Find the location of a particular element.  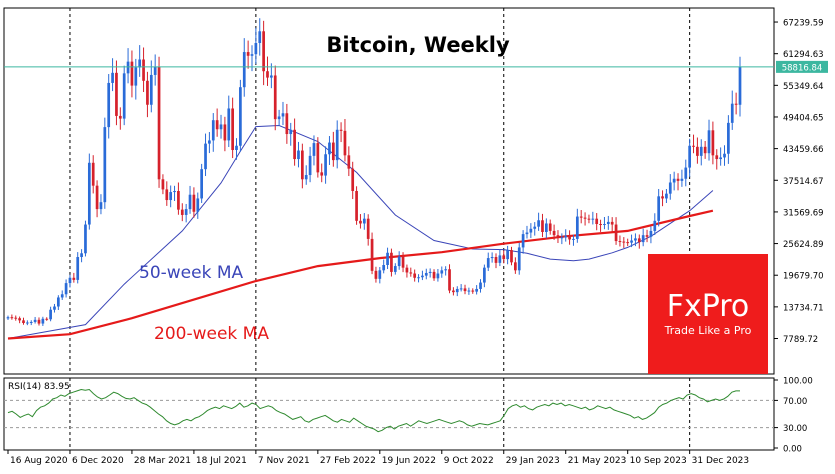

time-tick-label: 31 Dec 2023 is located at coordinates (721, 461).